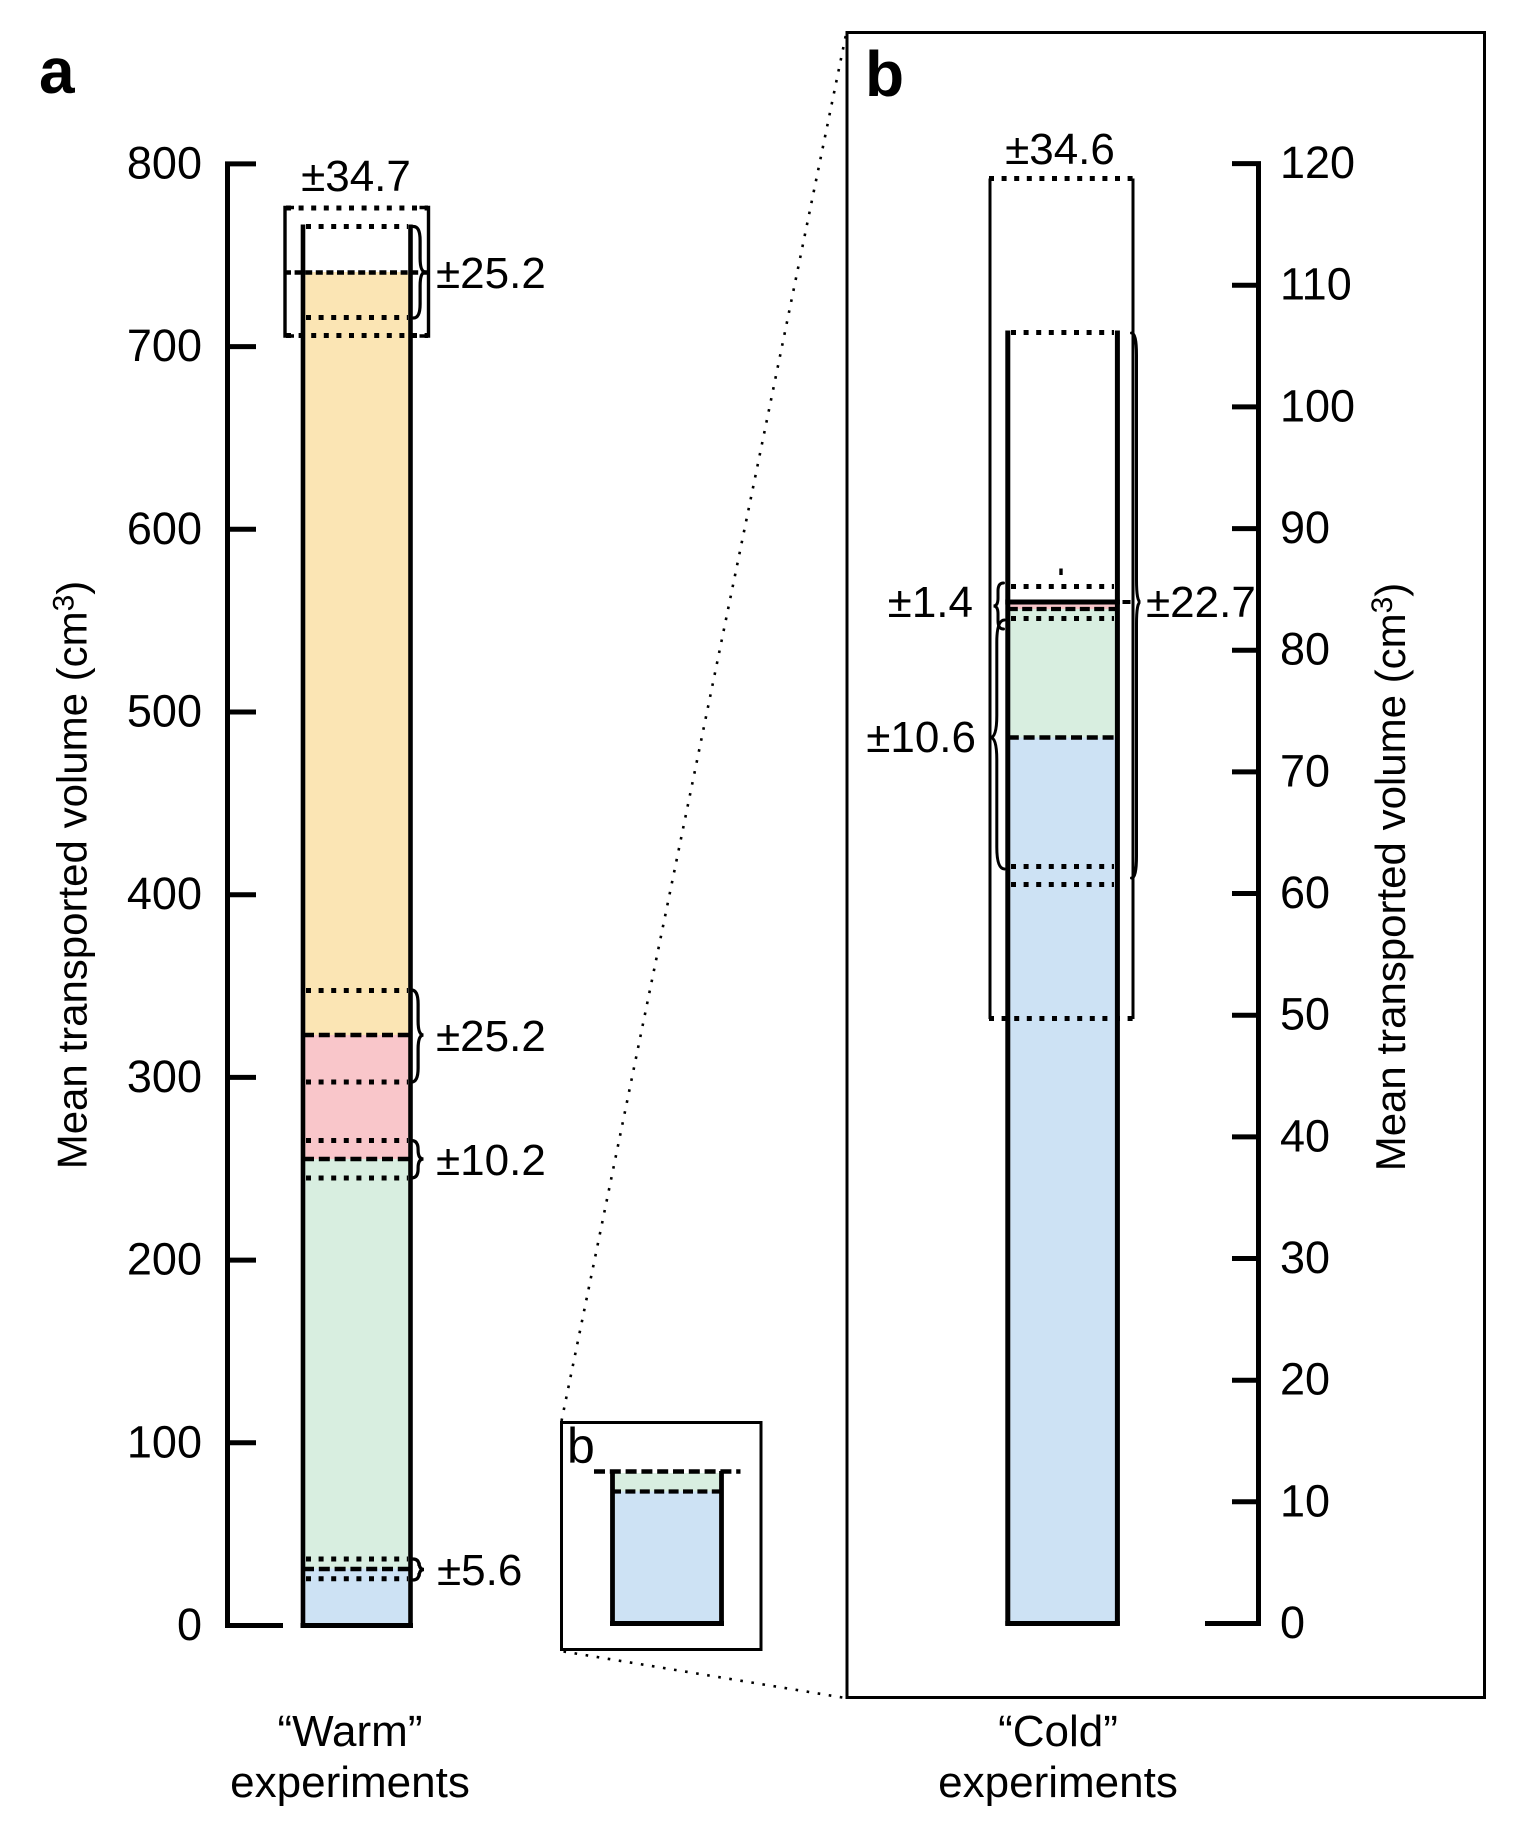 The image size is (1520, 1829). Describe the element at coordinates (1305, 1500) in the screenshot. I see `svg-text: 10` at that location.